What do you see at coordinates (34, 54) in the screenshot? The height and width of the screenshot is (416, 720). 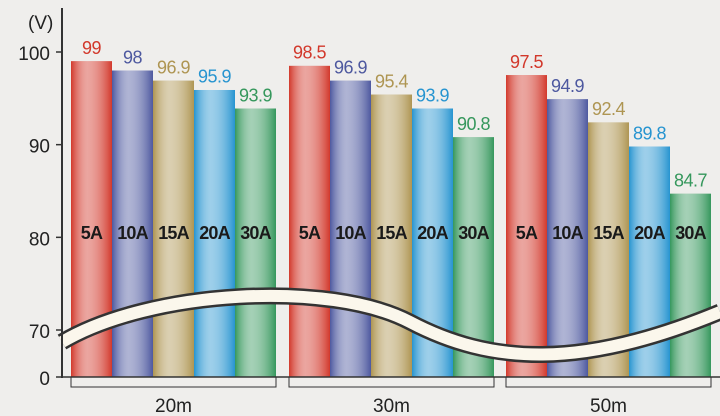 I see `y-tick-label: 100` at bounding box center [34, 54].